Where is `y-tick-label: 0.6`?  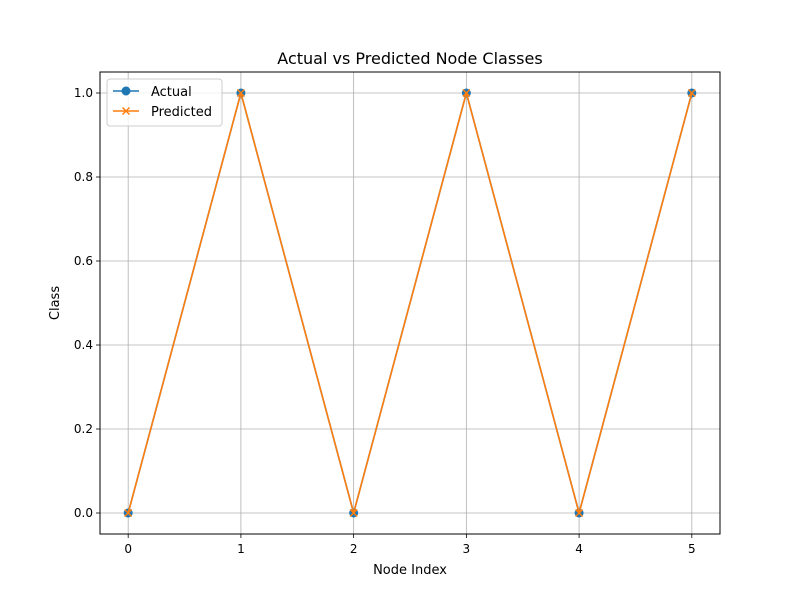 y-tick-label: 0.6 is located at coordinates (83, 261).